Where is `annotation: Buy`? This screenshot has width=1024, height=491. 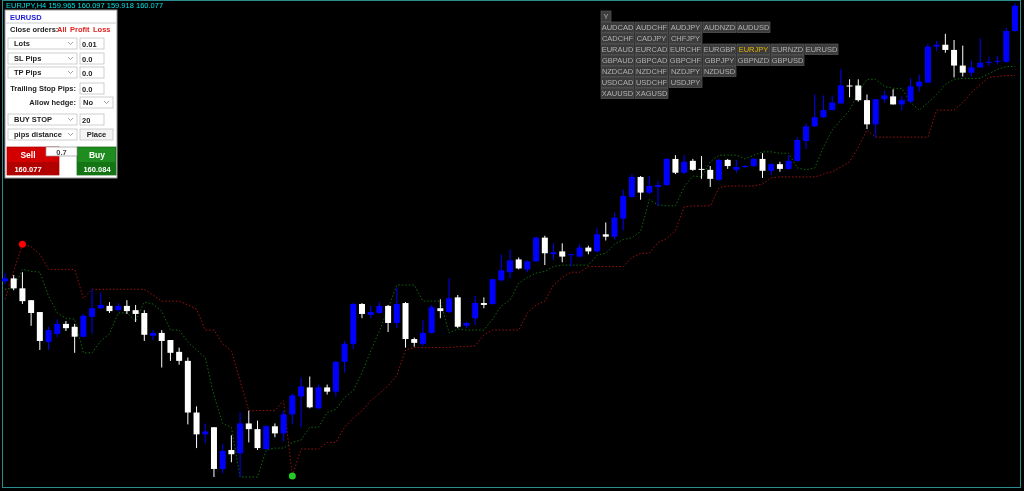
annotation: Buy is located at coordinates (97, 155).